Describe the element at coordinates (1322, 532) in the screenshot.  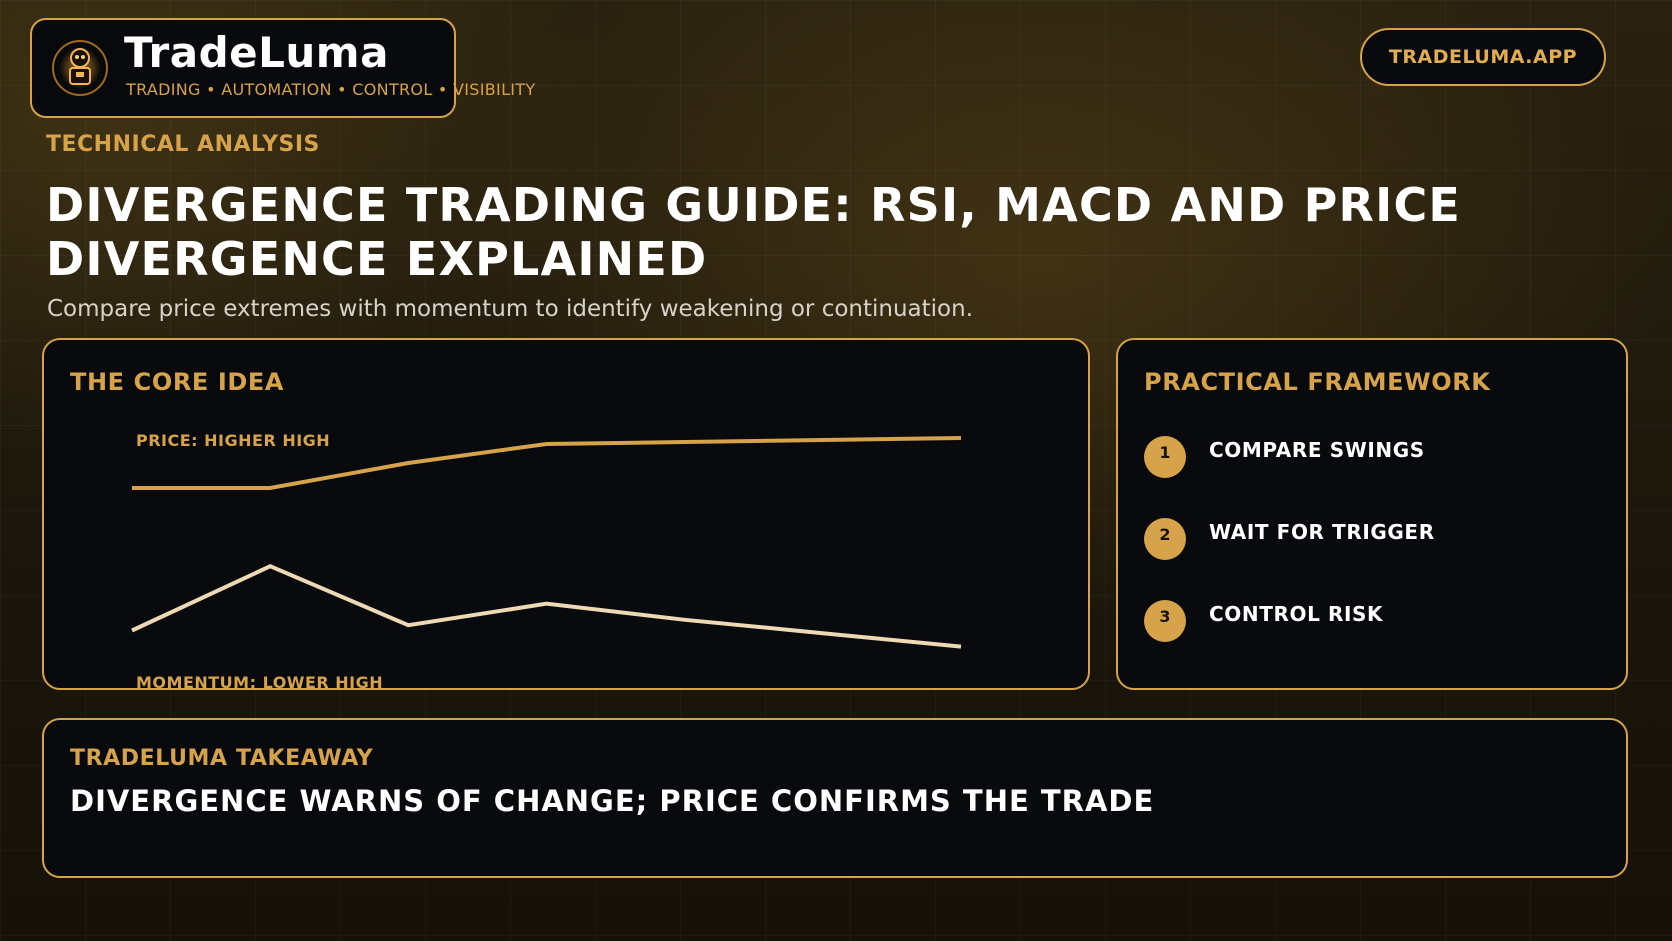
I see `step-label: WAIT FOR TRIGGER` at that location.